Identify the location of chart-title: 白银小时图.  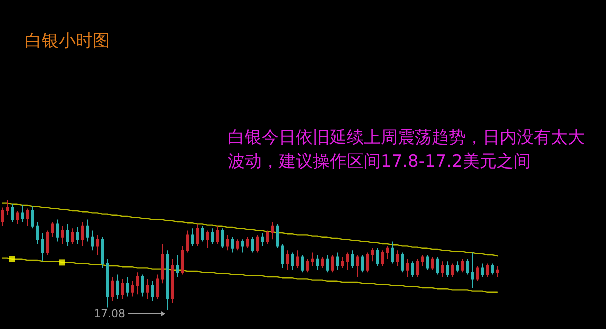
(67, 42).